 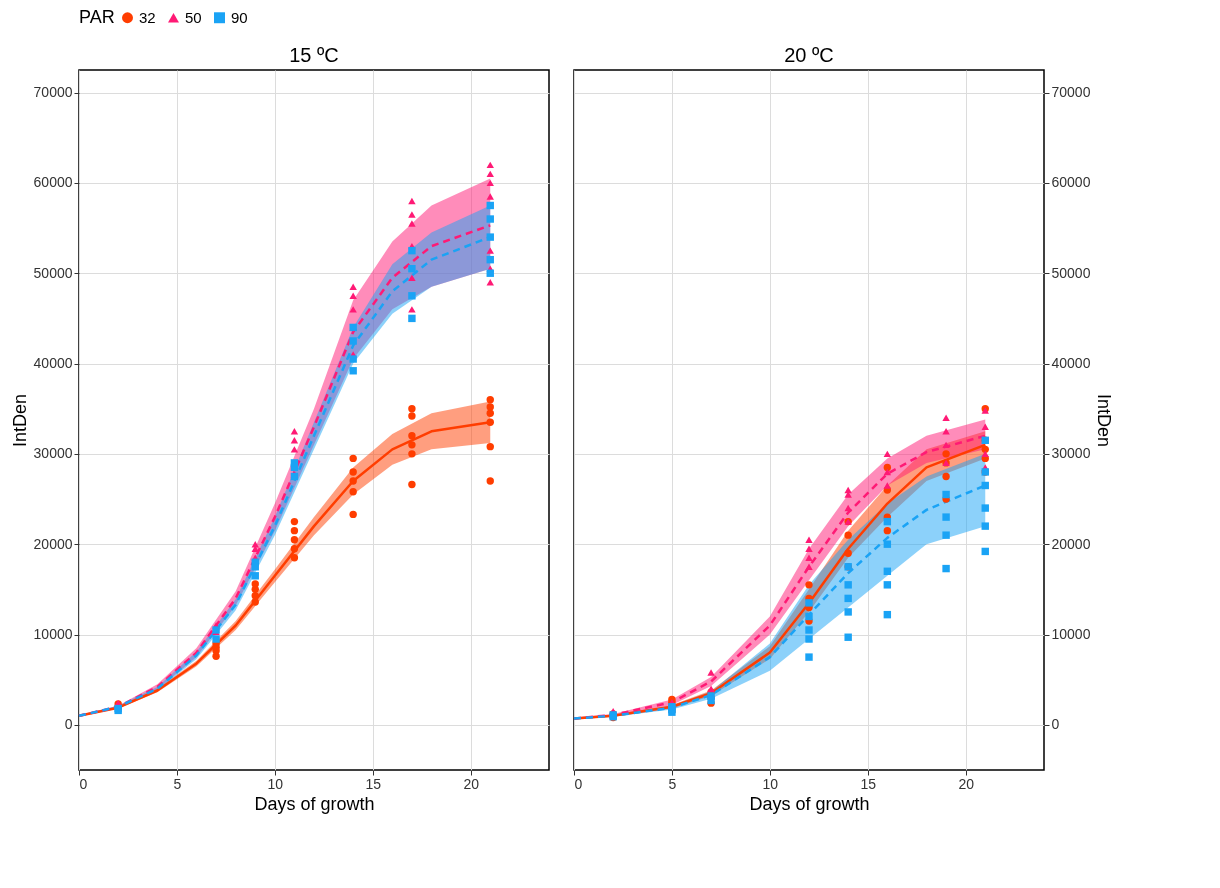 What do you see at coordinates (193, 17) in the screenshot?
I see `legend-label: 50` at bounding box center [193, 17].